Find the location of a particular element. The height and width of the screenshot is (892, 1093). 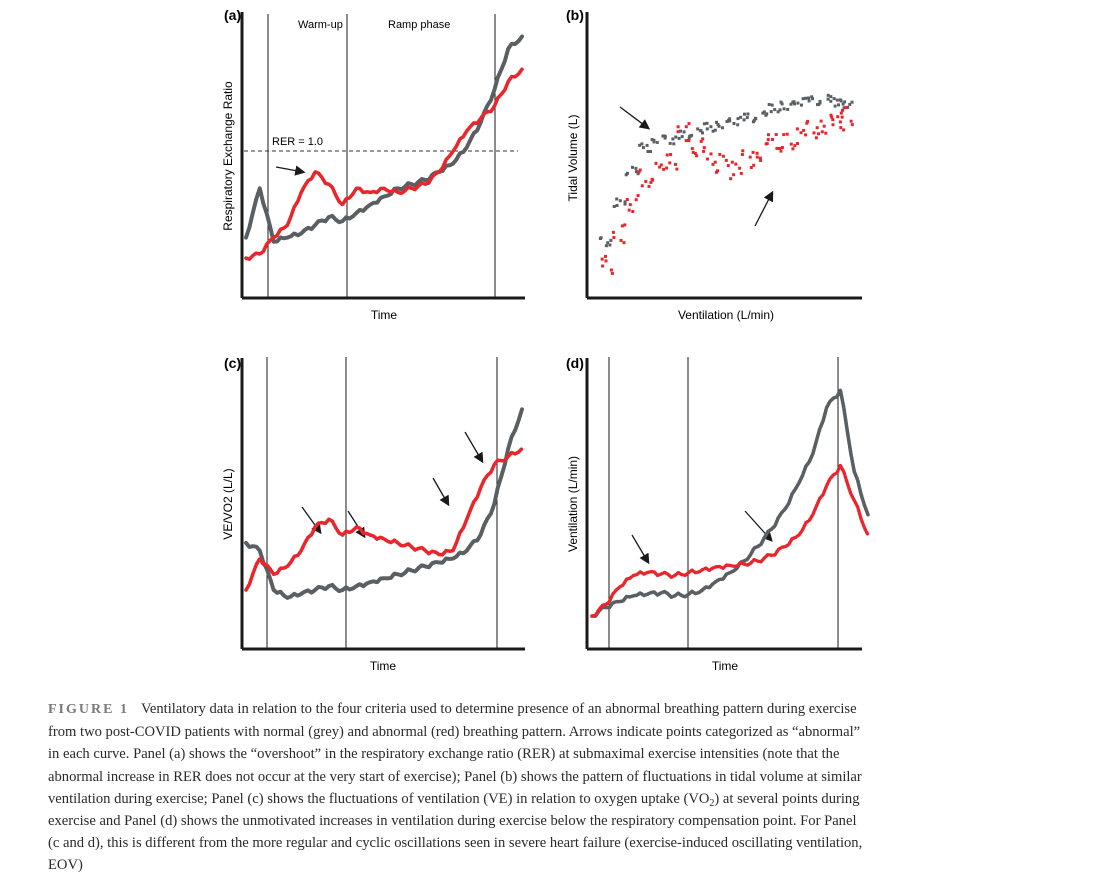

panel-a-label: (a) is located at coordinates (232, 15).